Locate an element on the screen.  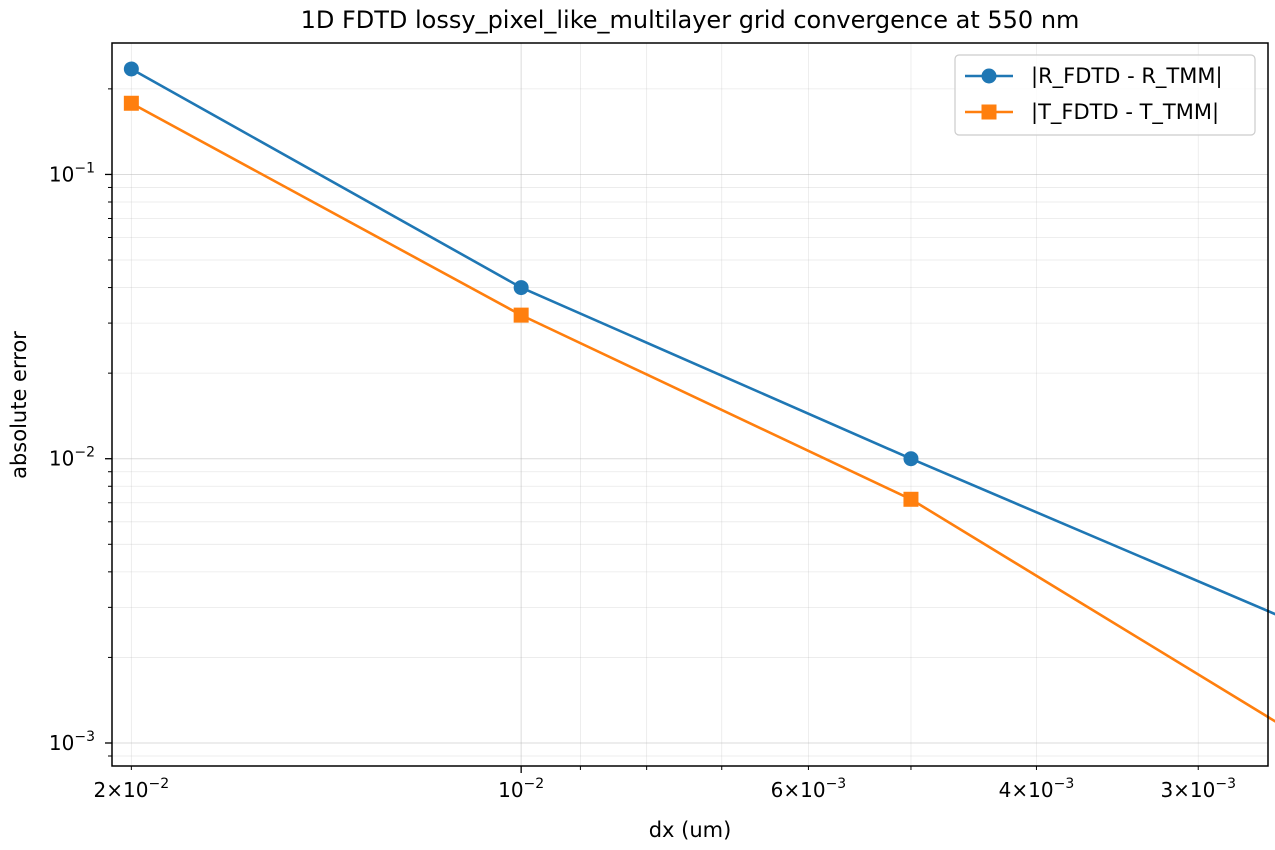
y-tick-label: 10⁻² is located at coordinates (72, 458).